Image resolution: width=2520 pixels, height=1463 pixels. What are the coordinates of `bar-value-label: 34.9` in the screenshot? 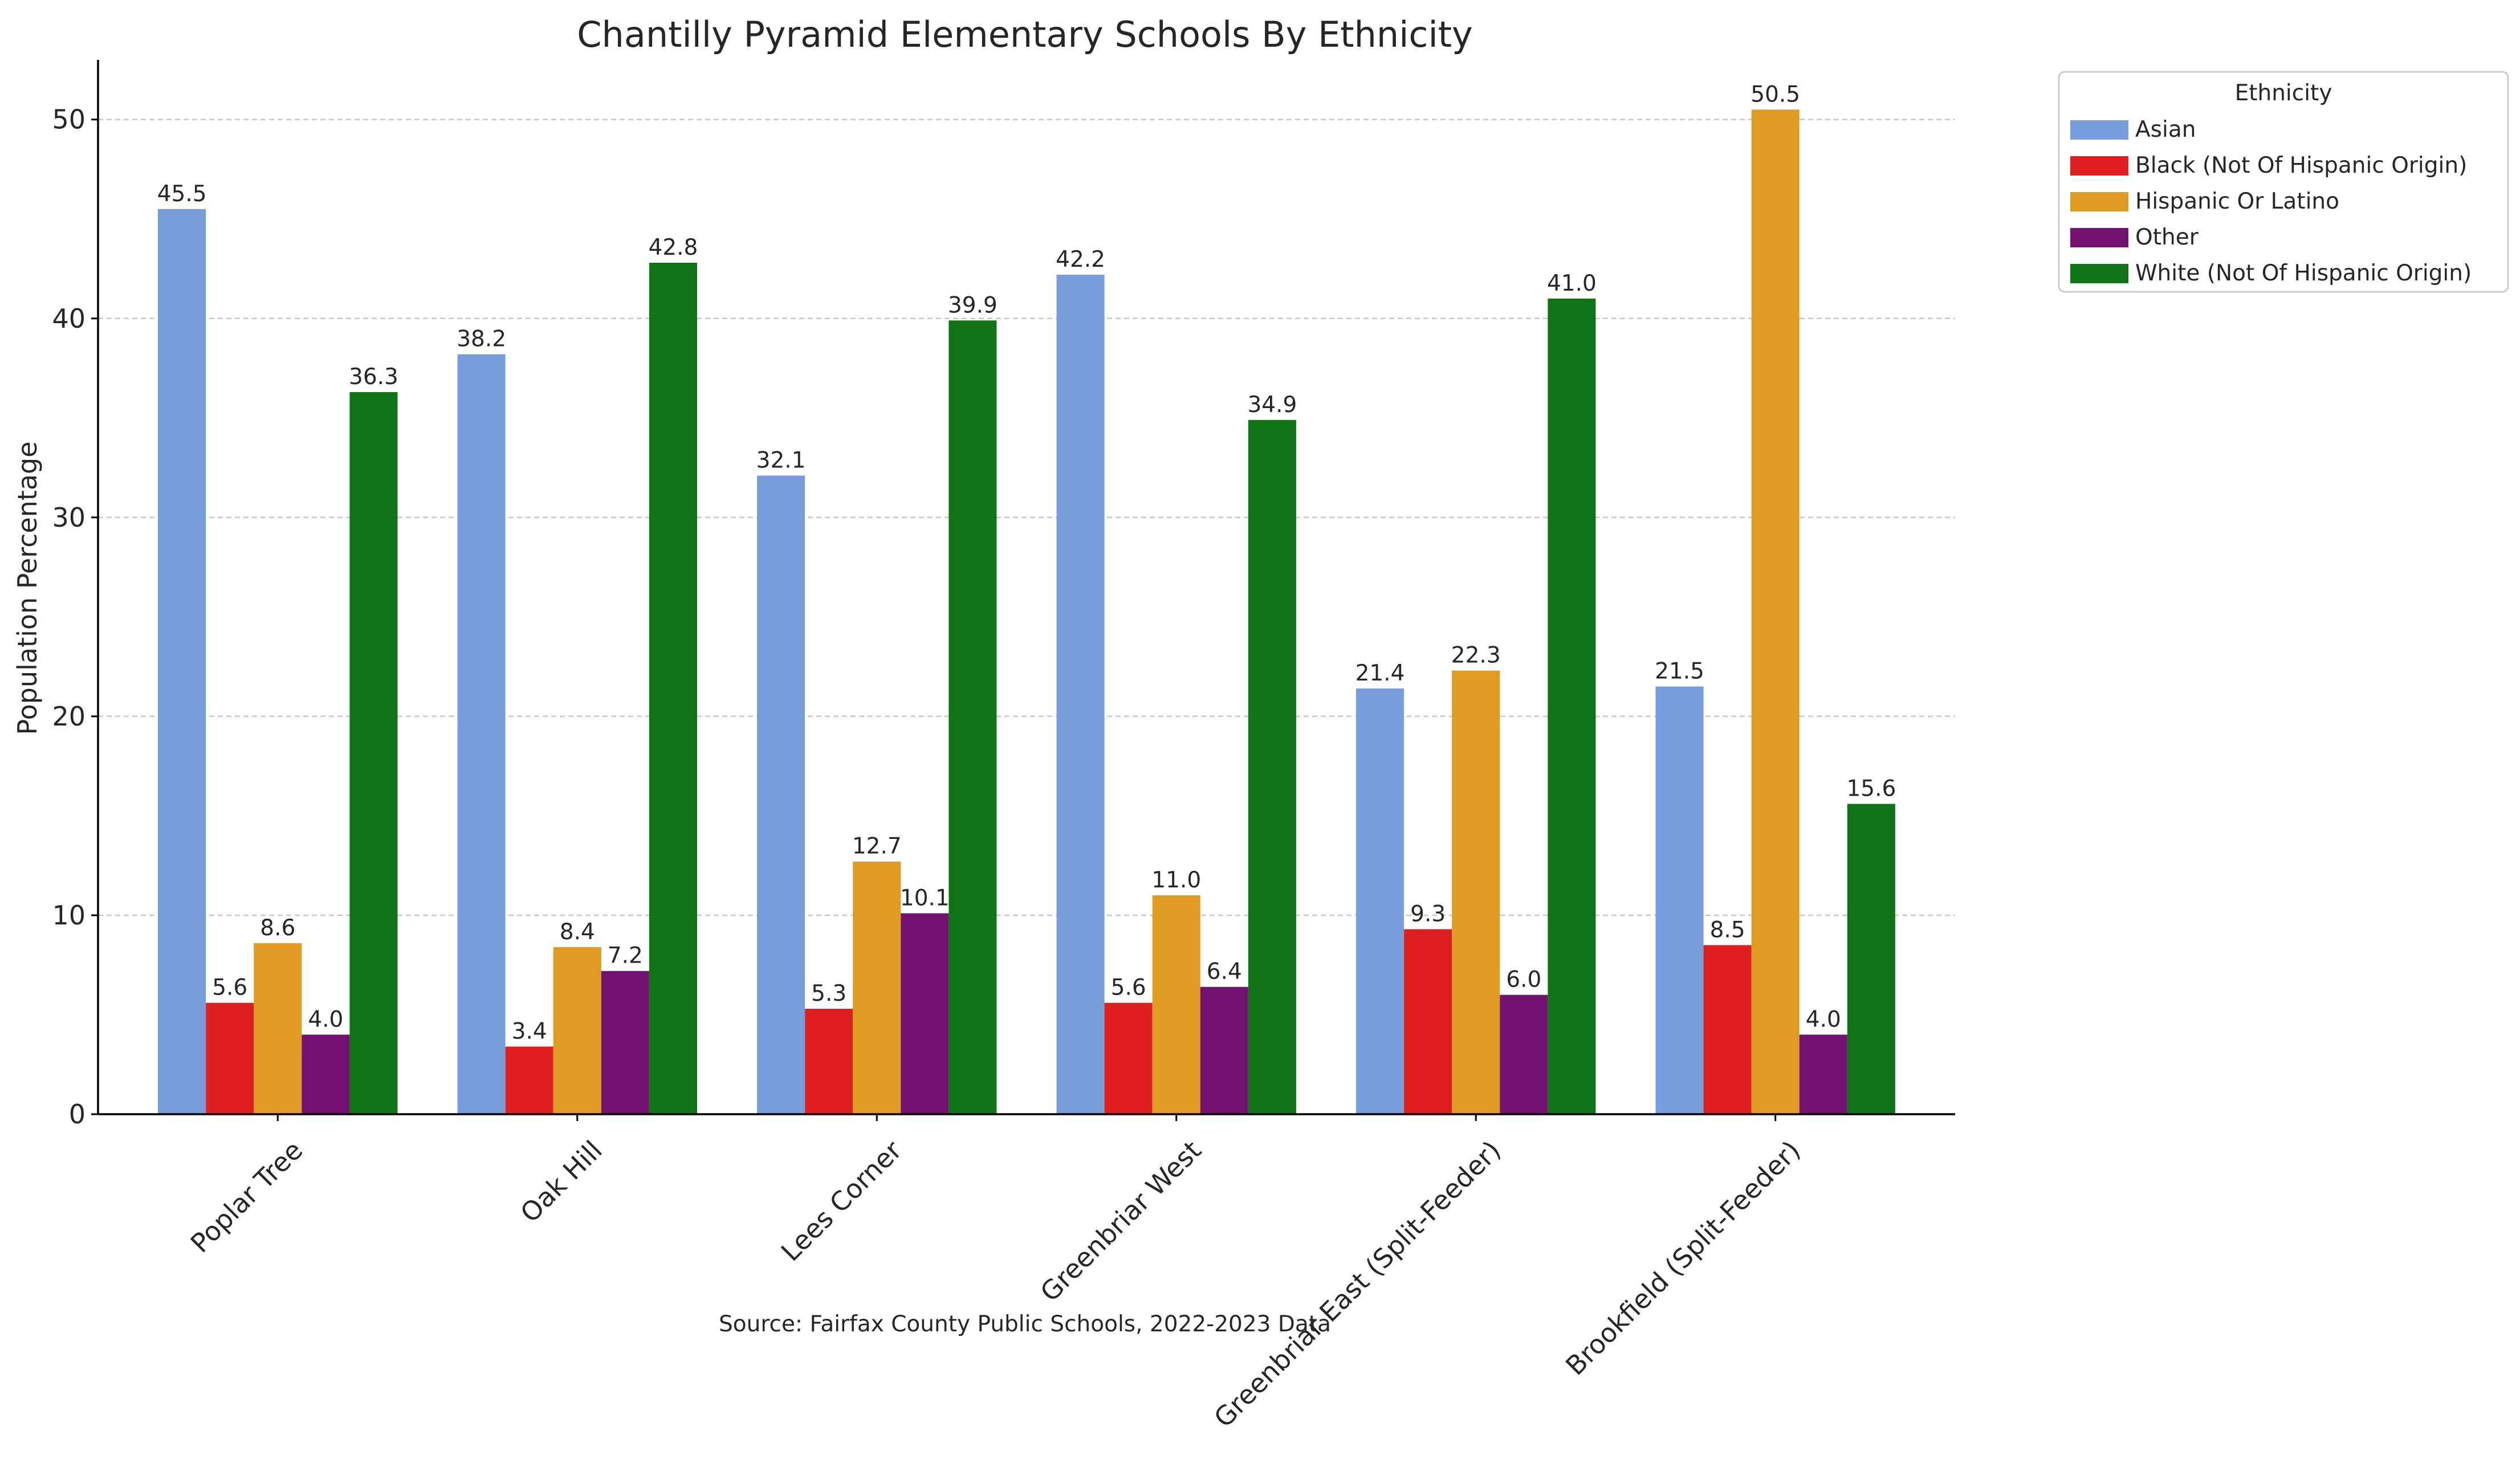 It's located at (1272, 405).